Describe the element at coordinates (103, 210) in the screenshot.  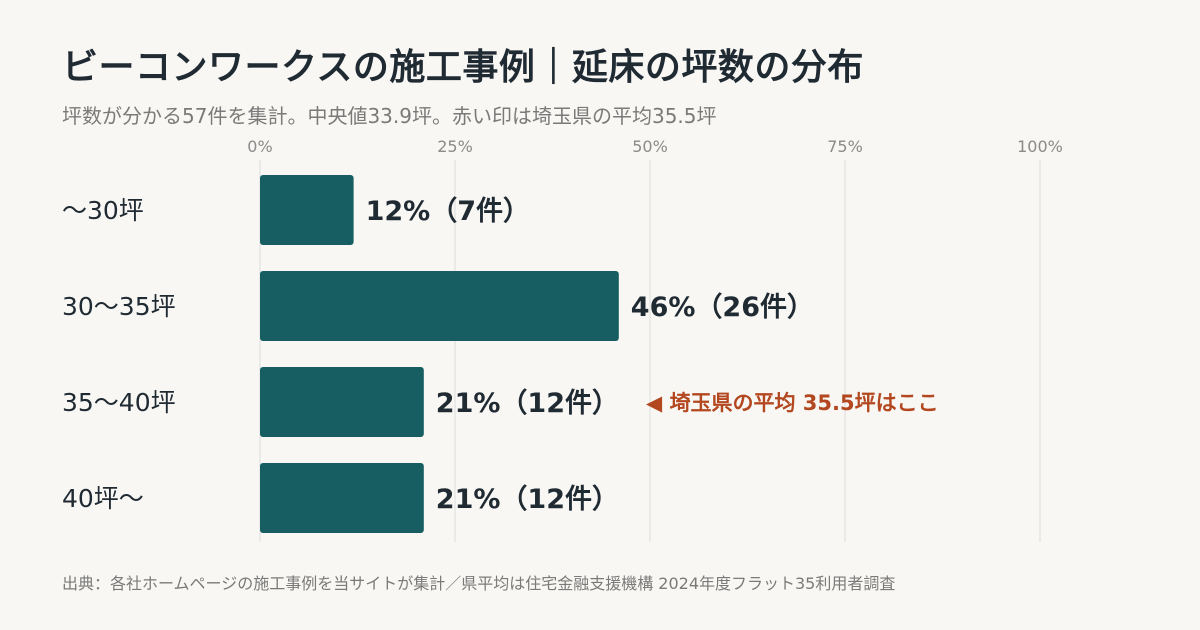
I see `category-label: 〜30坪` at that location.